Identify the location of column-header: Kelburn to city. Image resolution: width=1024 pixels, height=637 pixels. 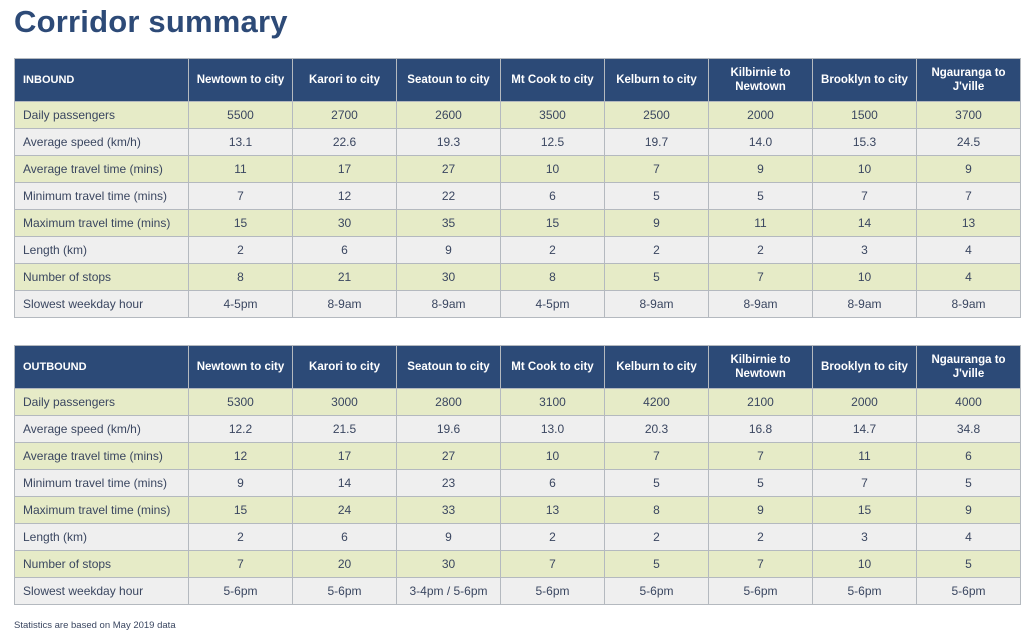
(656, 367).